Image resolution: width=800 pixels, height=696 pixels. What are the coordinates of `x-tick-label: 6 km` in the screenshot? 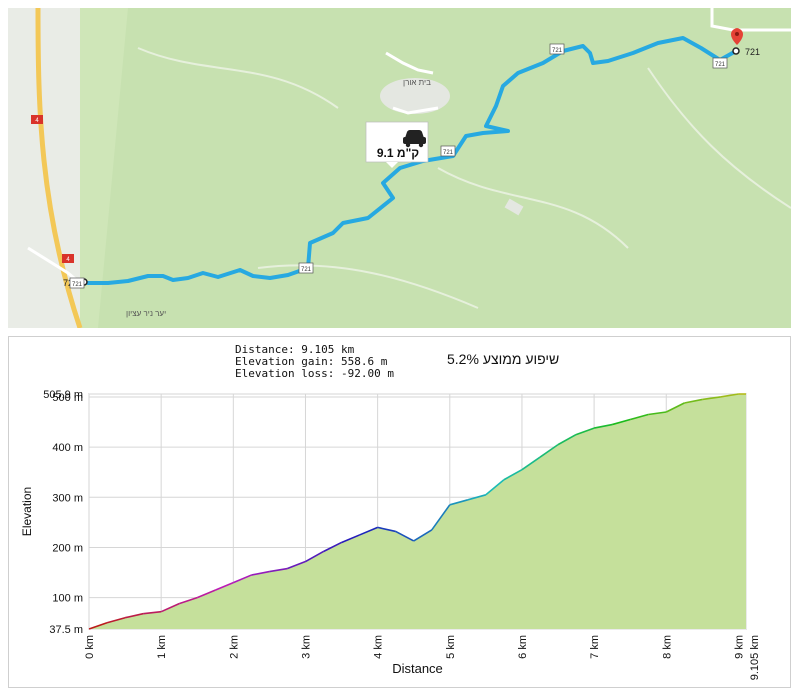 It's located at (523, 647).